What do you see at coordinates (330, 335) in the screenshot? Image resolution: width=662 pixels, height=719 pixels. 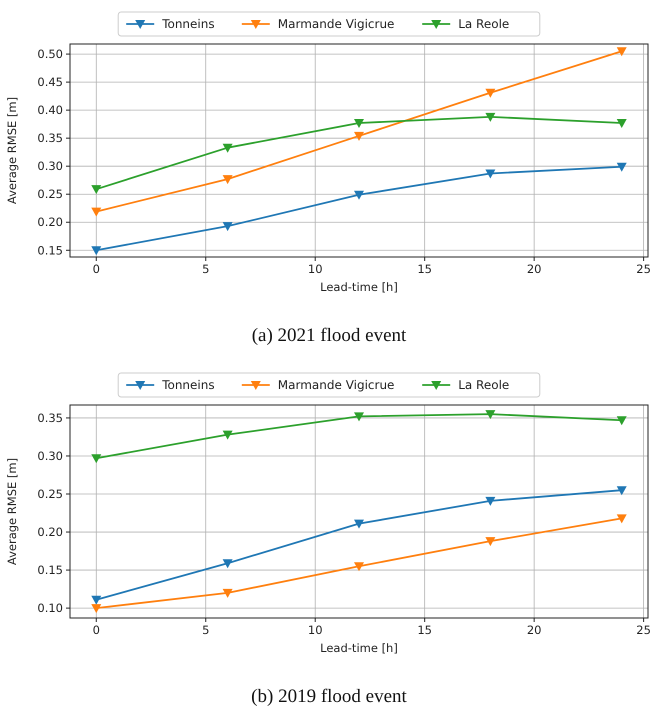 I see `text: (a) 2021 flood event` at bounding box center [330, 335].